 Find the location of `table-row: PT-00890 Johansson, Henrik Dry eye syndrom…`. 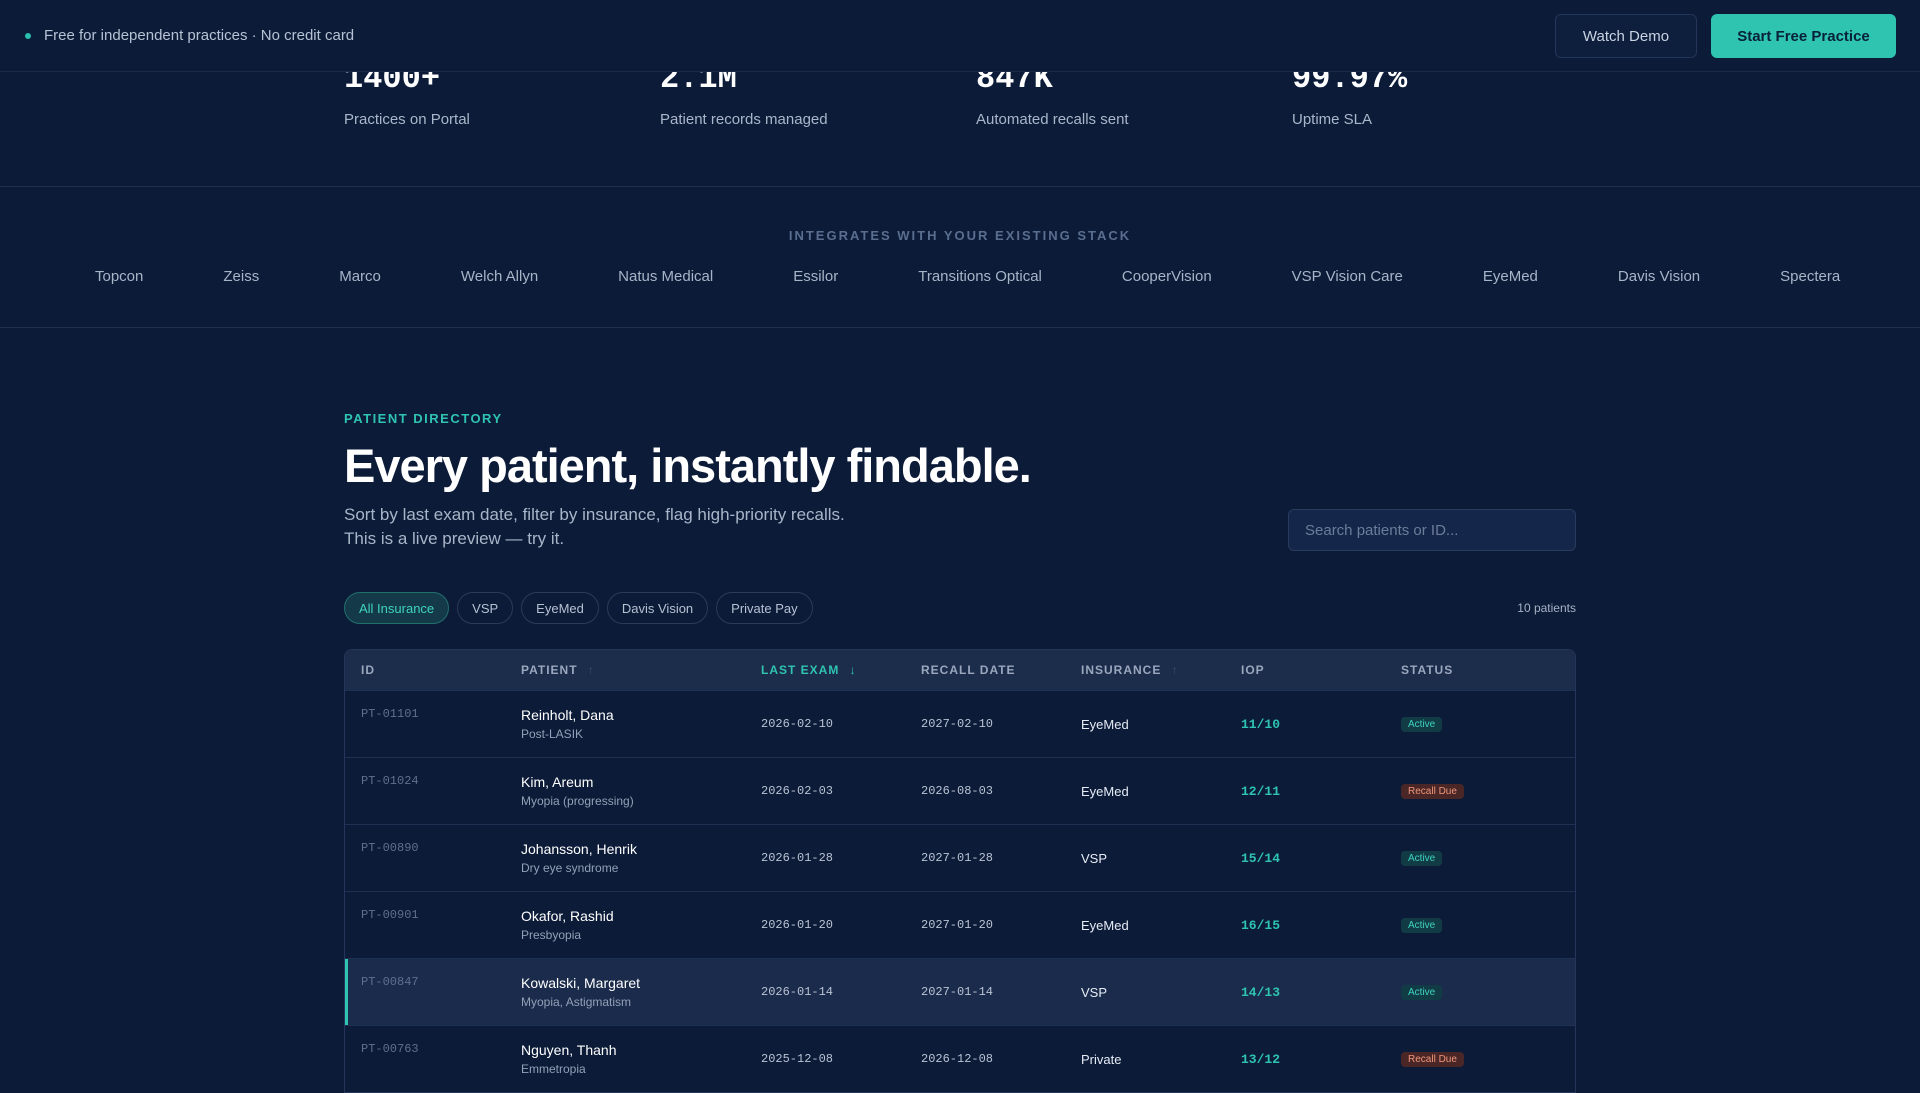

table-row: PT-00890 Johansson, Henrik Dry eye syndrom… is located at coordinates (960, 857).